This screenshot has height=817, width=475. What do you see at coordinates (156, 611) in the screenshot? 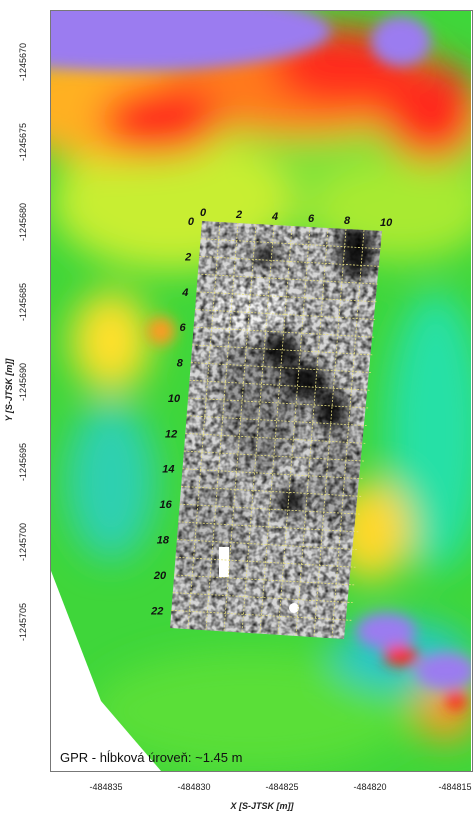
I see `gpr-side-label: 22` at bounding box center [156, 611].